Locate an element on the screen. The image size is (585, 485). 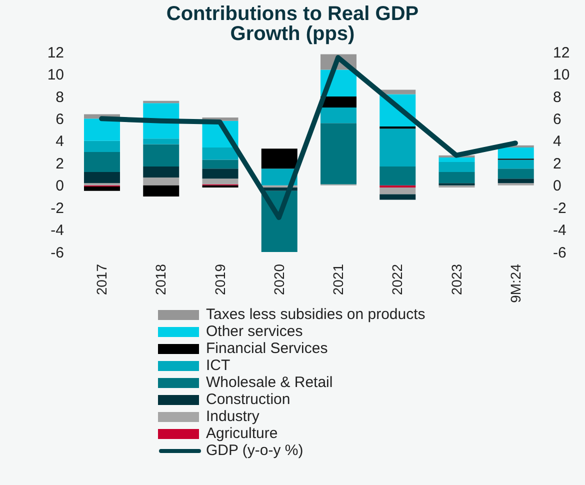
y-tick-label: -4 is located at coordinates (57, 231).